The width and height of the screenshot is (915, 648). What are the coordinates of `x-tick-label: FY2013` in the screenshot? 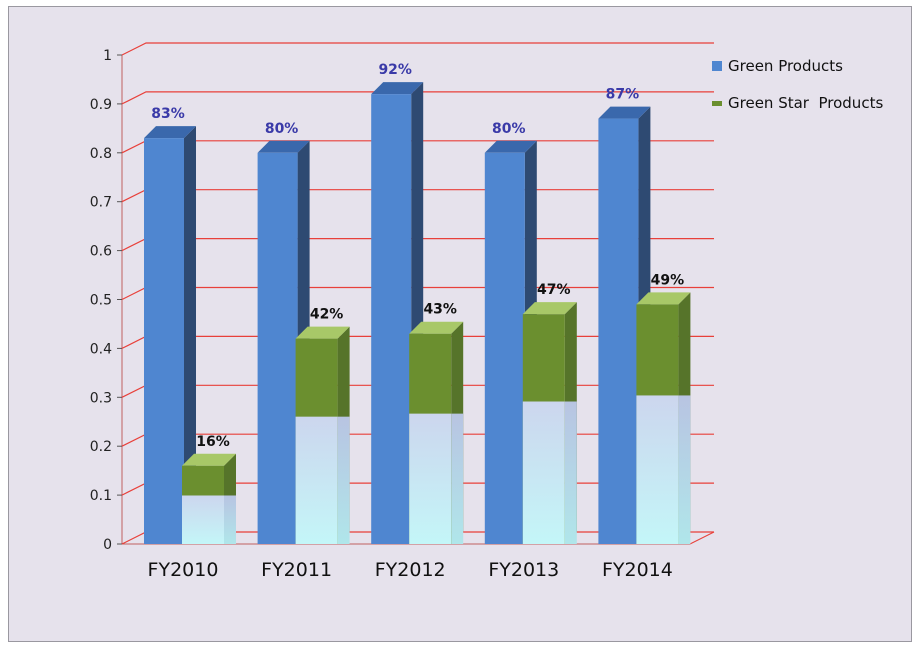 It's located at (523, 570).